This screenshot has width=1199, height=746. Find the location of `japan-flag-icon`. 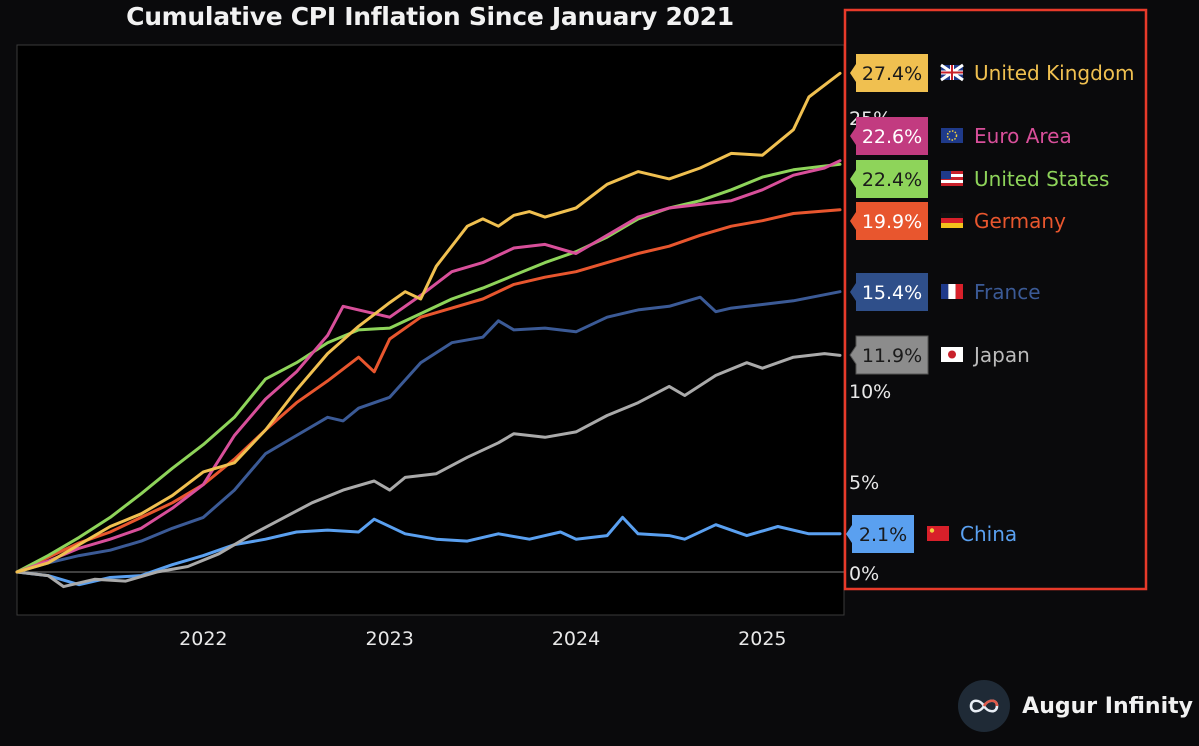

japan-flag-icon is located at coordinates (952, 354).